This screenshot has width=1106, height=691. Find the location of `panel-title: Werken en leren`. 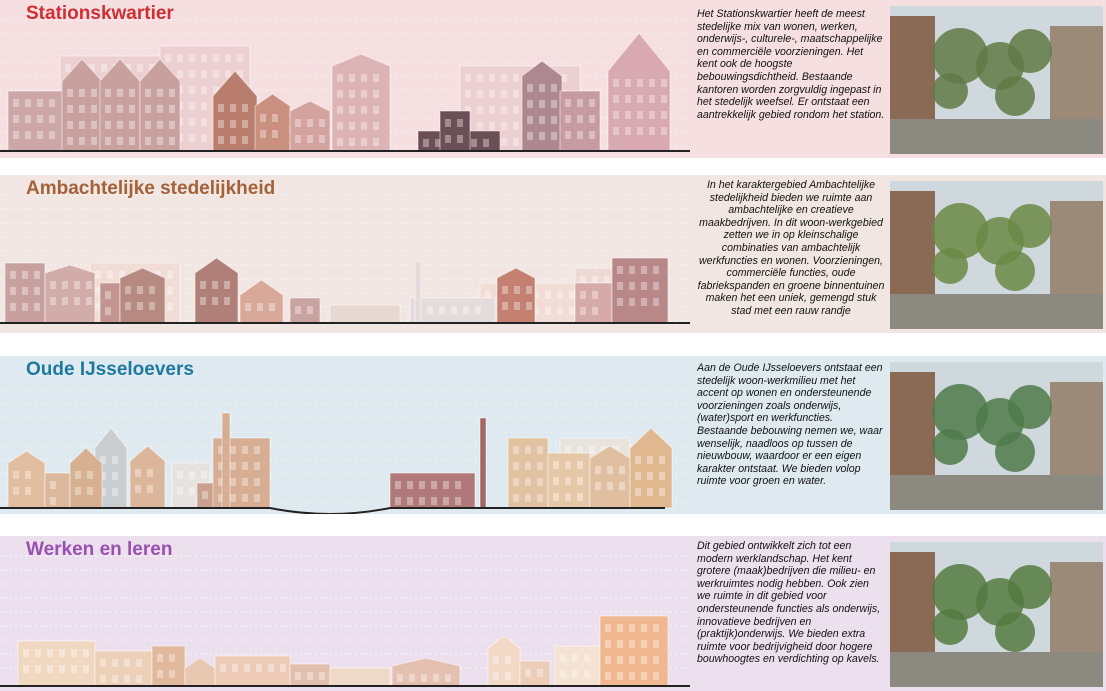

panel-title: Werken en leren is located at coordinates (99, 549).